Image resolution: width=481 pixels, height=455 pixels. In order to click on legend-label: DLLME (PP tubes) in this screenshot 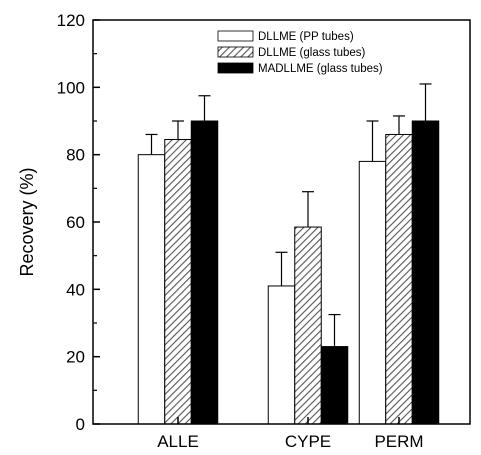, I will do `click(306, 37)`.